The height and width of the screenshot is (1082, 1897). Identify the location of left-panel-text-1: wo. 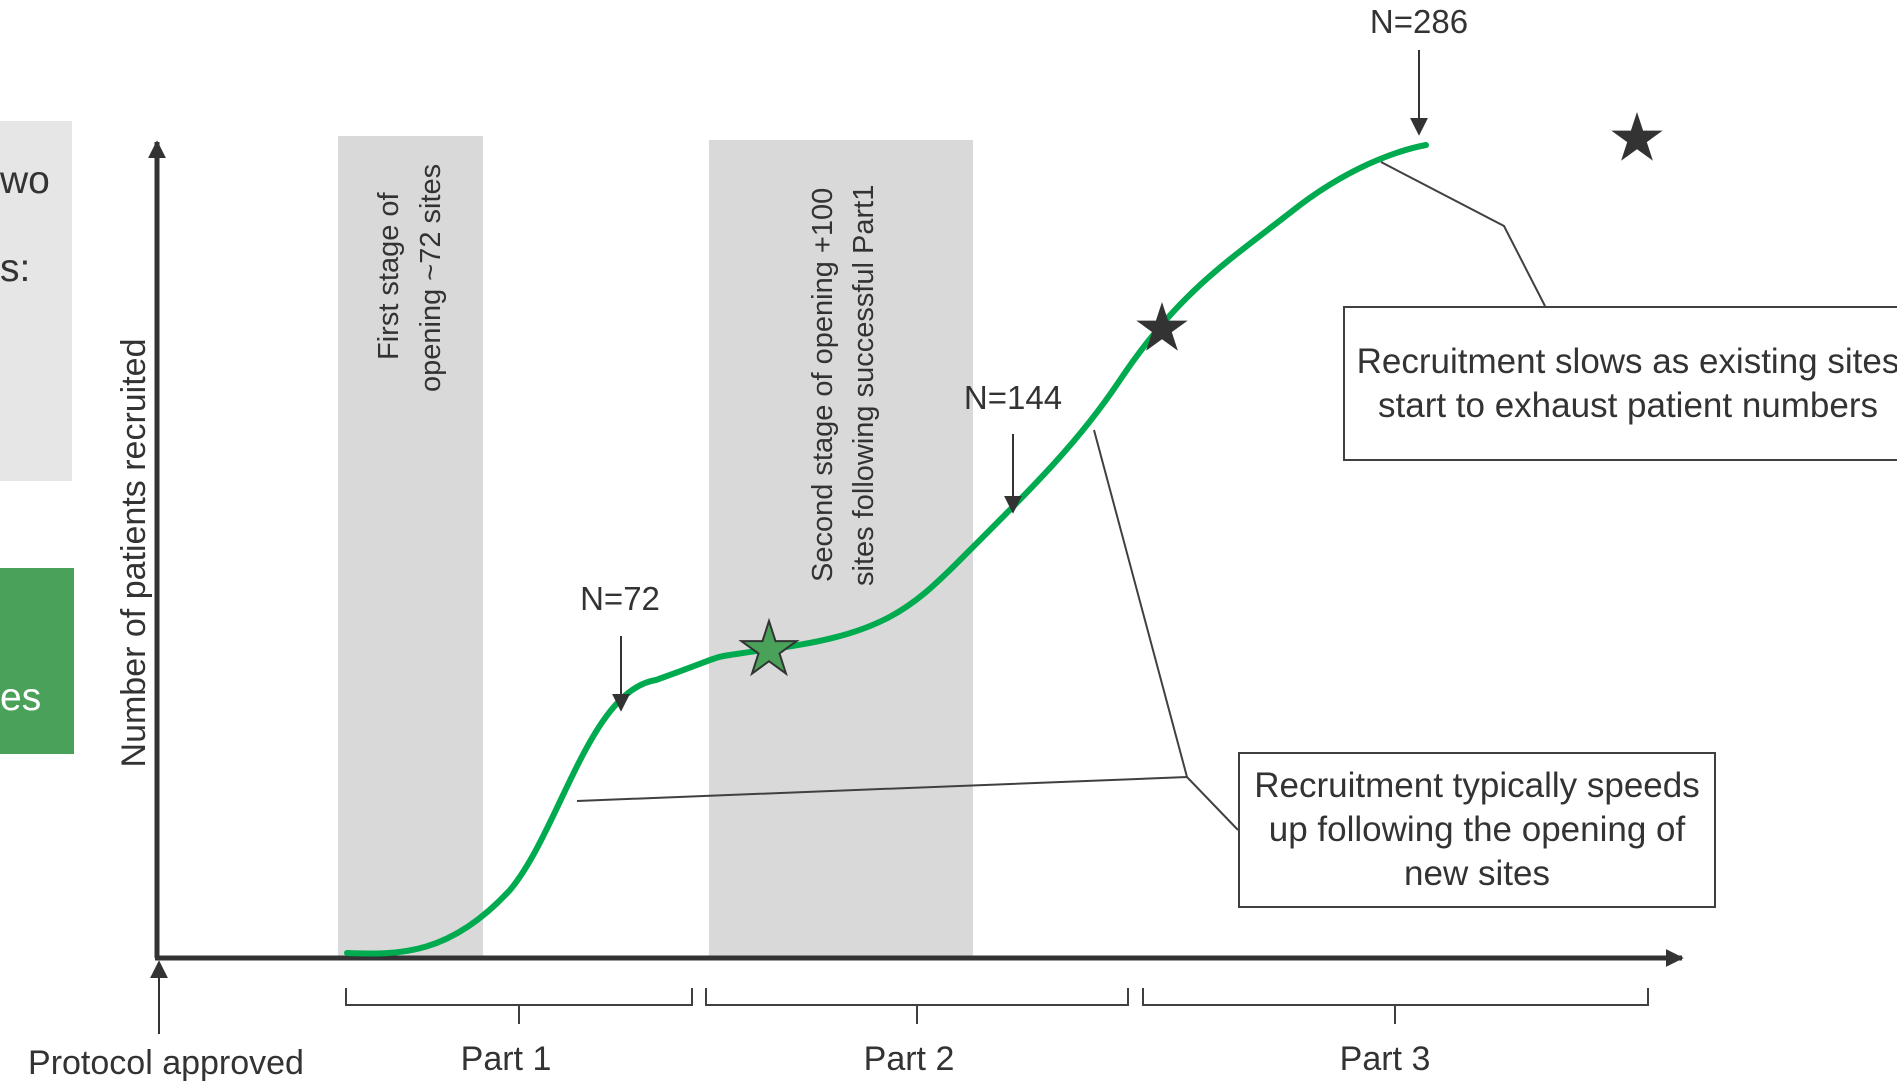
(25, 180).